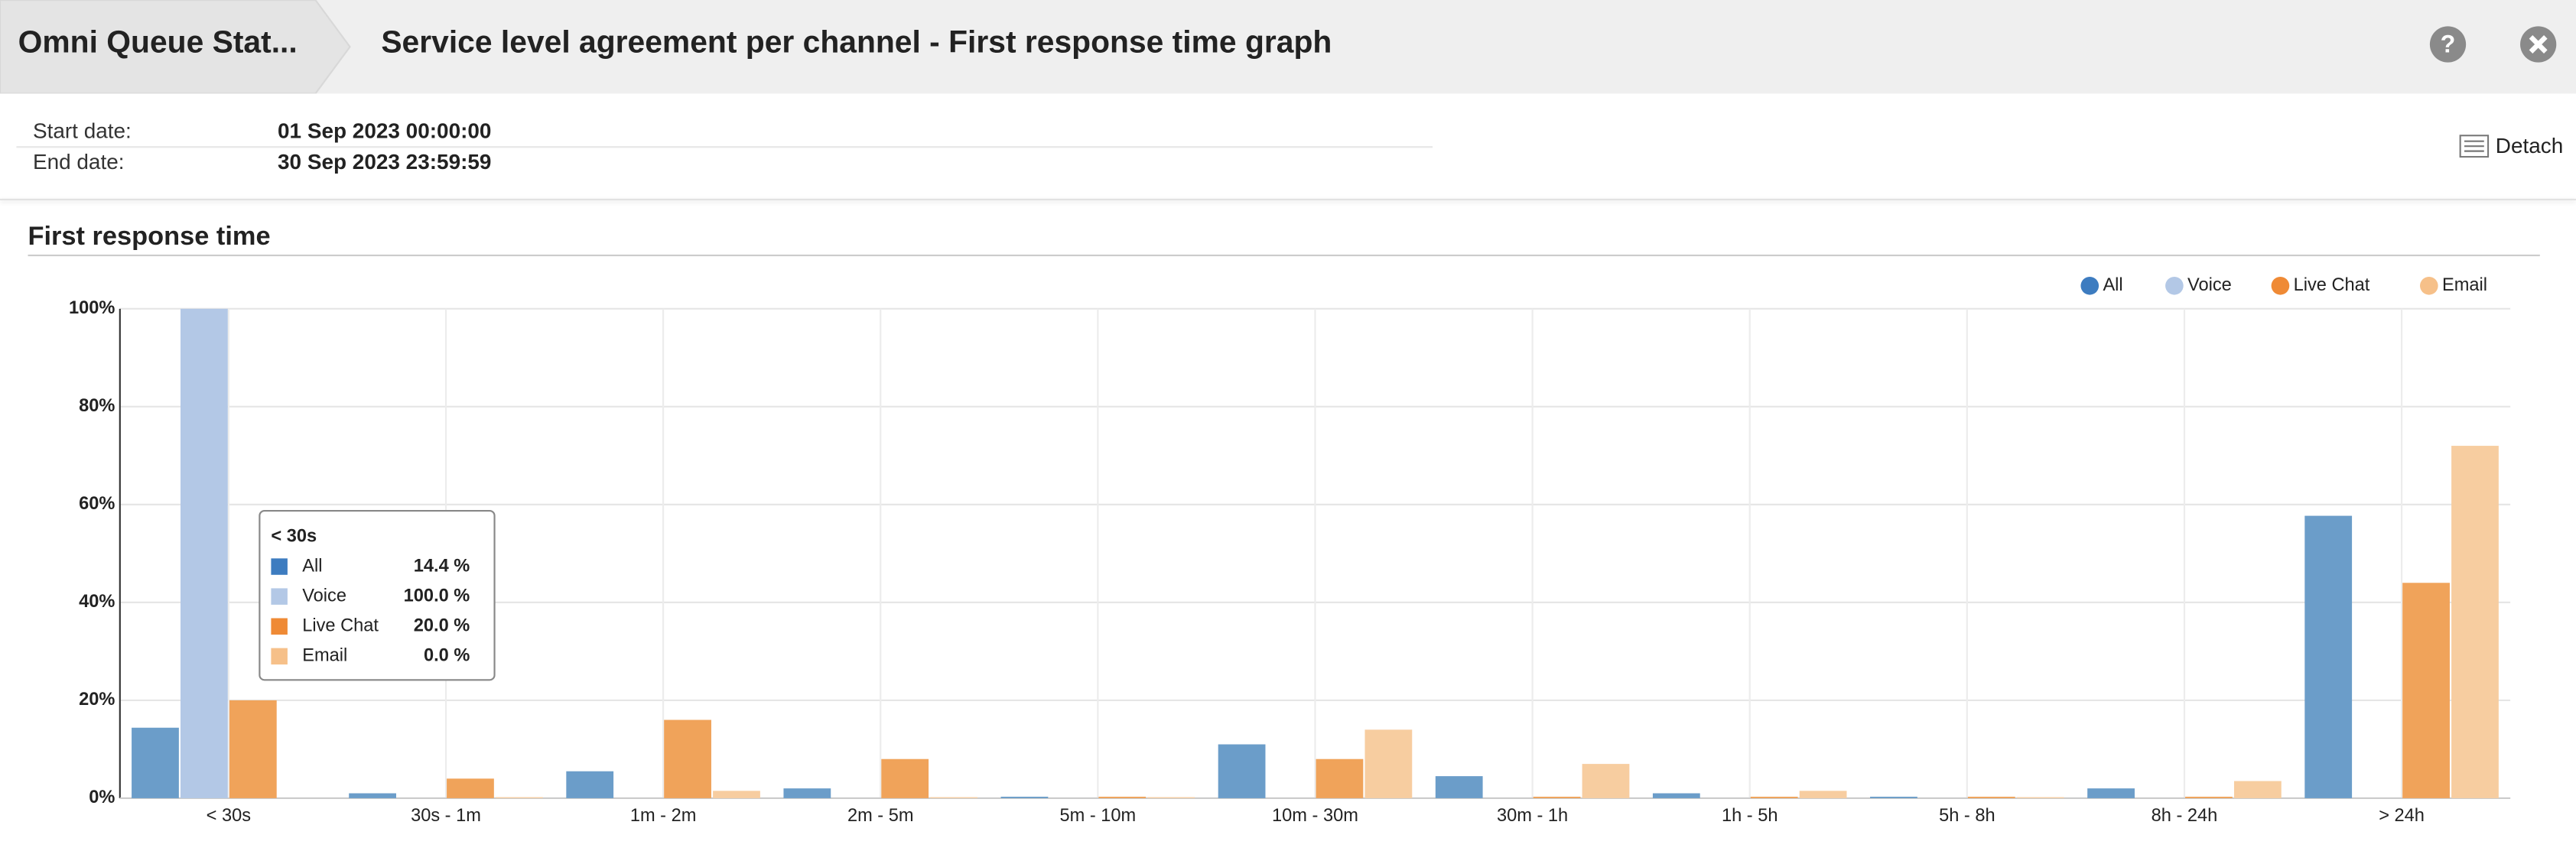 This screenshot has height=851, width=2576. I want to click on x-tick-label: 2m - 5m, so click(880, 816).